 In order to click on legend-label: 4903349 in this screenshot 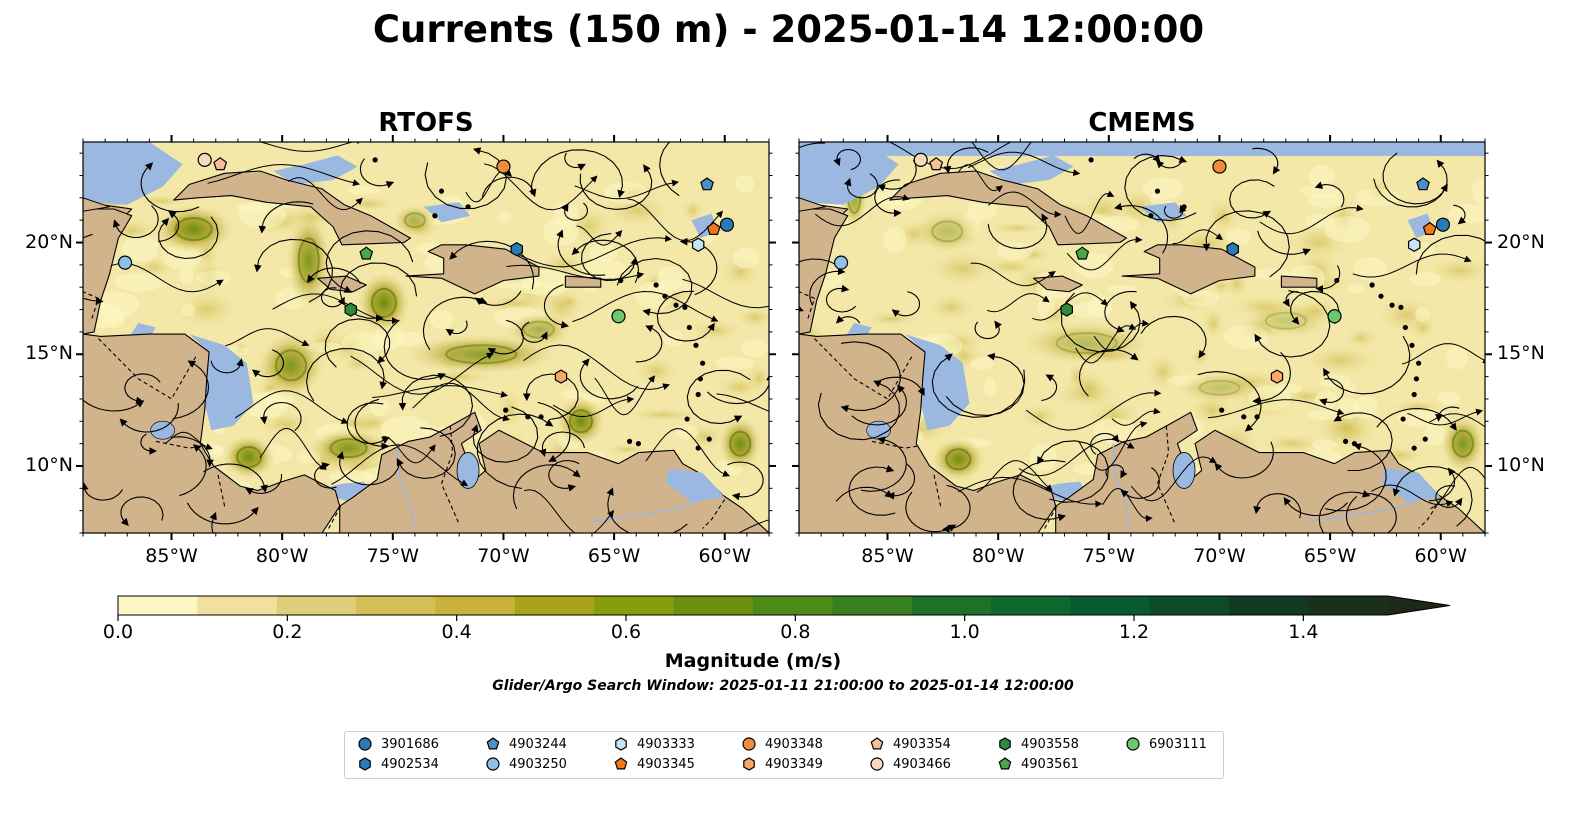, I will do `click(794, 764)`.